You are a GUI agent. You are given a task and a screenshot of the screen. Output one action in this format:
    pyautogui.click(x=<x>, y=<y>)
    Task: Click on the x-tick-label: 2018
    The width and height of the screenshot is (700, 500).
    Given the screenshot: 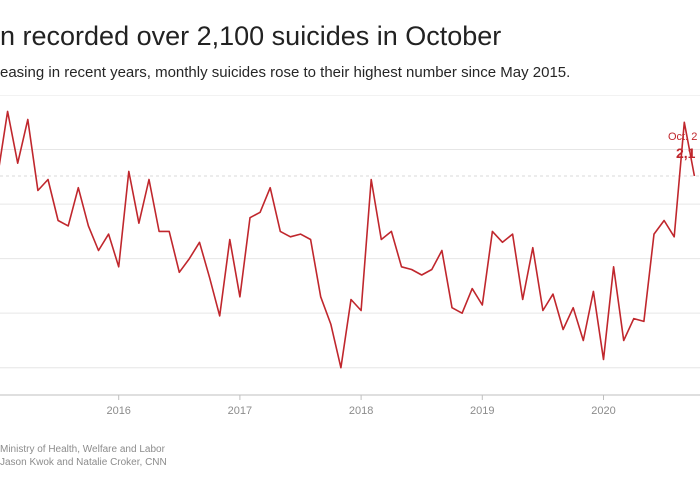 What is the action you would take?
    pyautogui.click(x=361, y=411)
    